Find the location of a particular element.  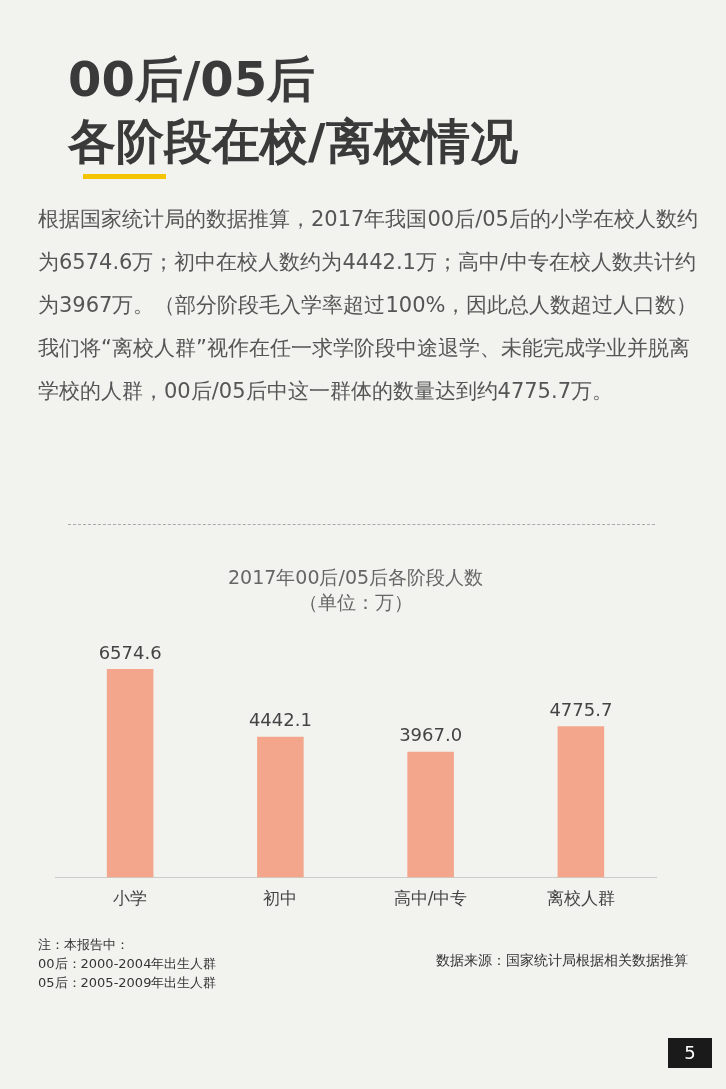

x-tick-label: 初中 is located at coordinates (280, 898).